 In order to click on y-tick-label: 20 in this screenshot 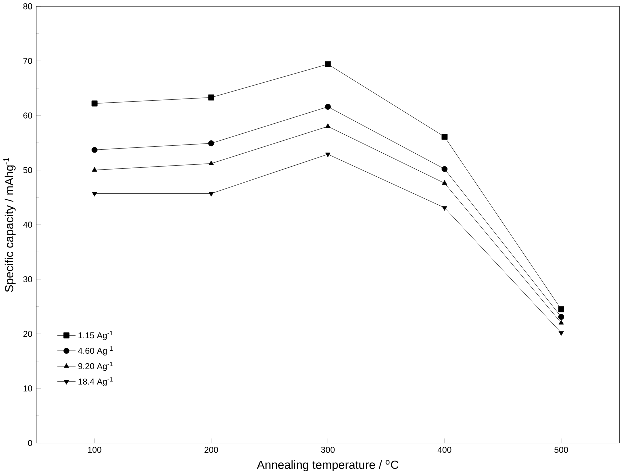, I will do `click(28, 334)`.